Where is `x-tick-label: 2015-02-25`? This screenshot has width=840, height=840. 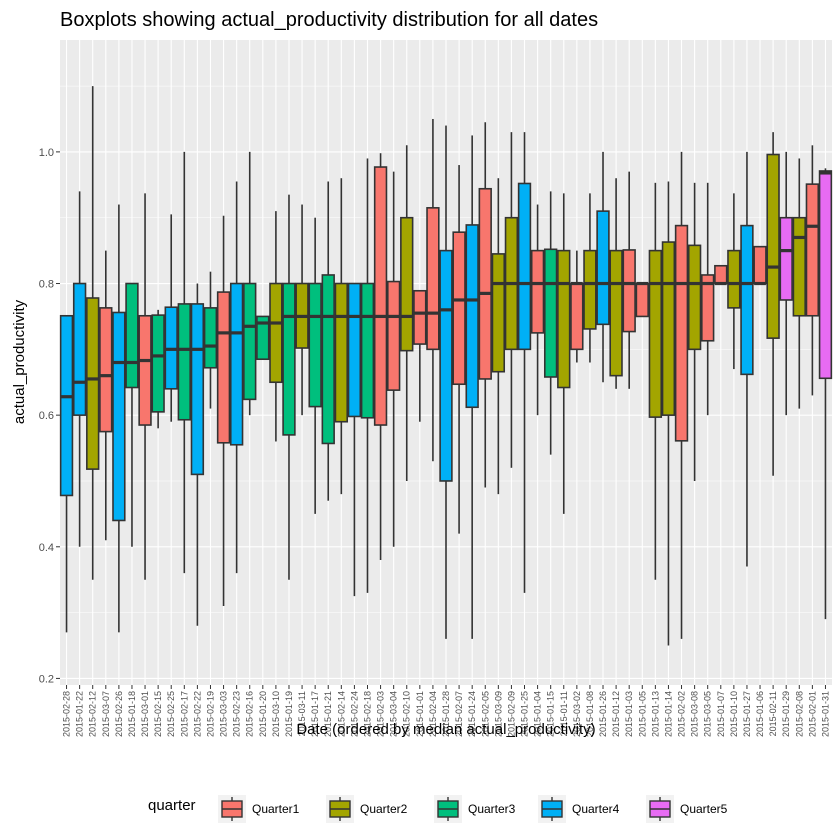
x-tick-label: 2015-02-25 is located at coordinates (171, 714).